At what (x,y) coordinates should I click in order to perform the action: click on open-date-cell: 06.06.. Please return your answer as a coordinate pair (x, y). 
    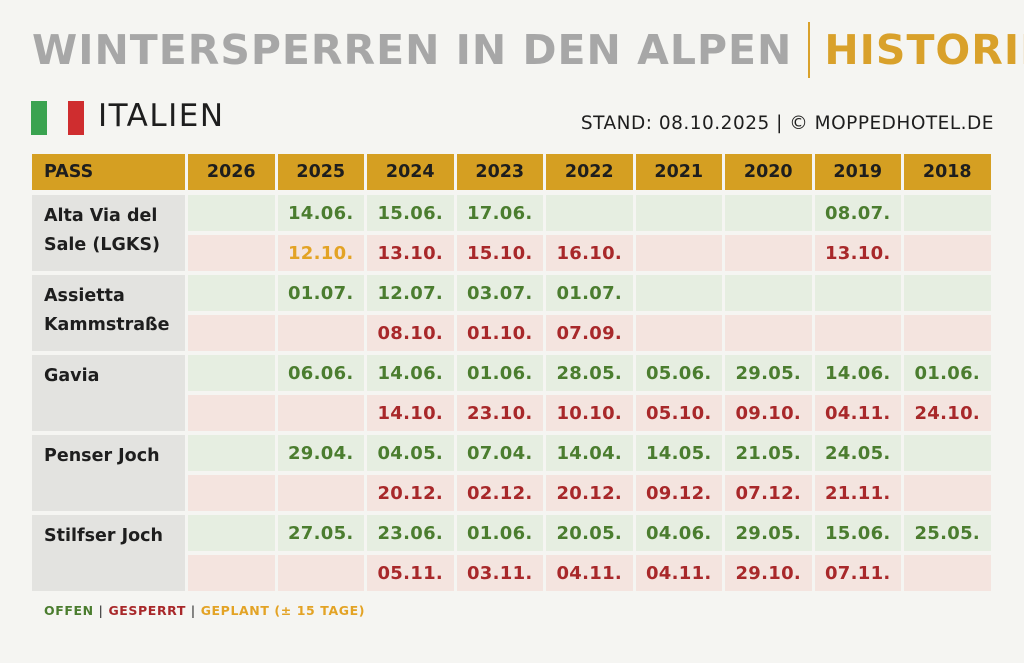
    Looking at the image, I should click on (320, 373).